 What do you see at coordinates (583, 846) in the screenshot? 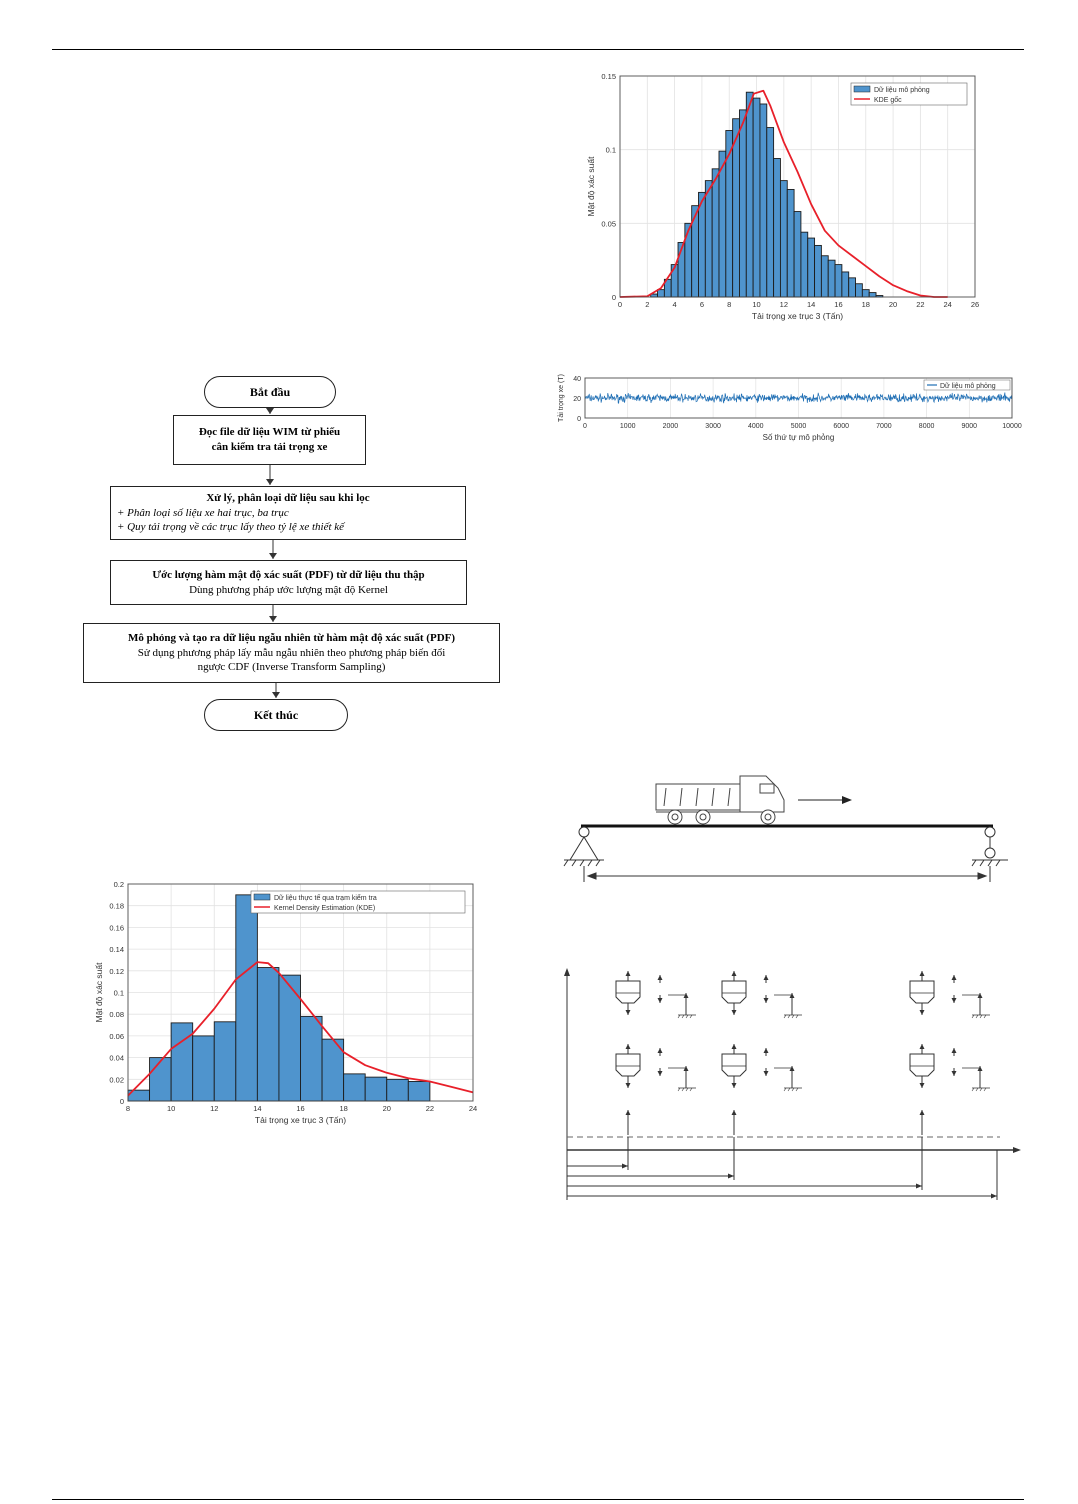
I see `pin-support-icon` at bounding box center [583, 846].